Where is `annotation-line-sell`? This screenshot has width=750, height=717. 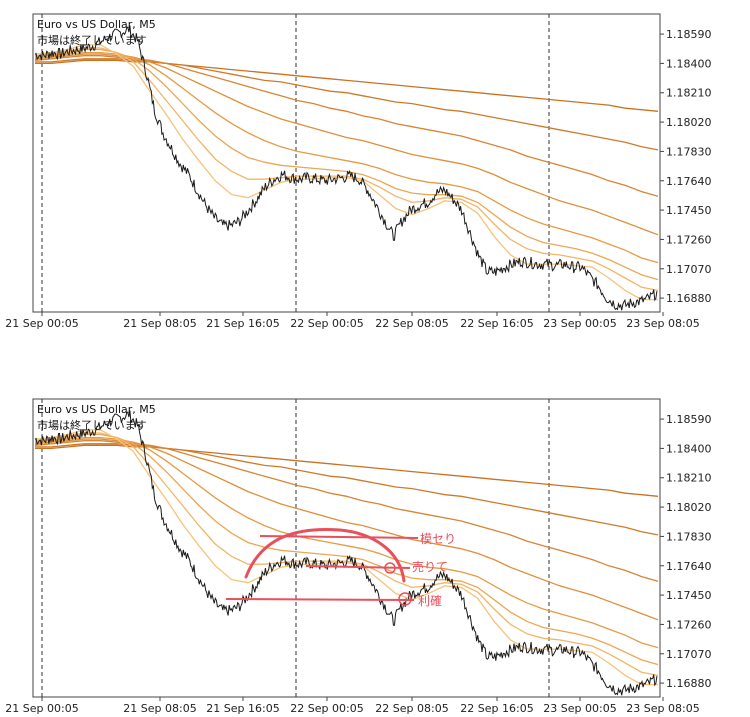 annotation-line-sell is located at coordinates (358, 567).